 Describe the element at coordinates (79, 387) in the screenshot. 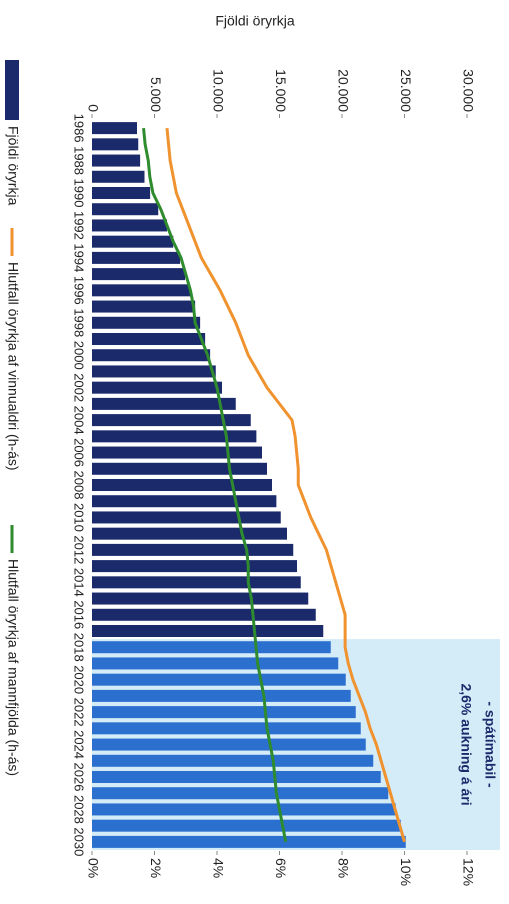

I see `x-tick-label: 2002` at that location.